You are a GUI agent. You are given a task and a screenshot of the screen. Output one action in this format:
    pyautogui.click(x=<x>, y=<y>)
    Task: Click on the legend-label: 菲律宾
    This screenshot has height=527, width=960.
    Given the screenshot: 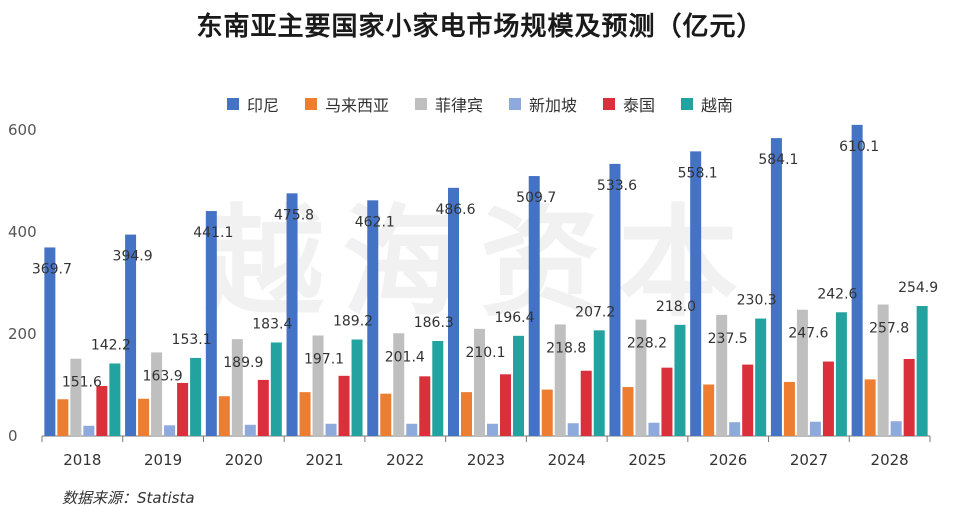 What is the action you would take?
    pyautogui.click(x=458, y=105)
    